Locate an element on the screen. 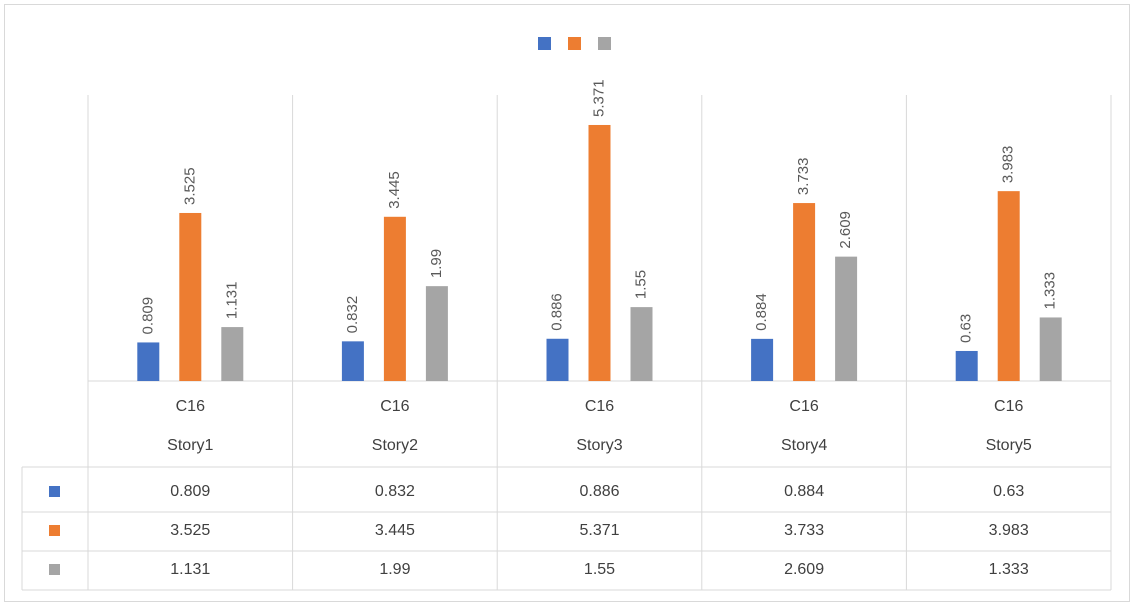 Image resolution: width=1134 pixels, height=611 pixels. data-label: 3.445 is located at coordinates (394, 190).